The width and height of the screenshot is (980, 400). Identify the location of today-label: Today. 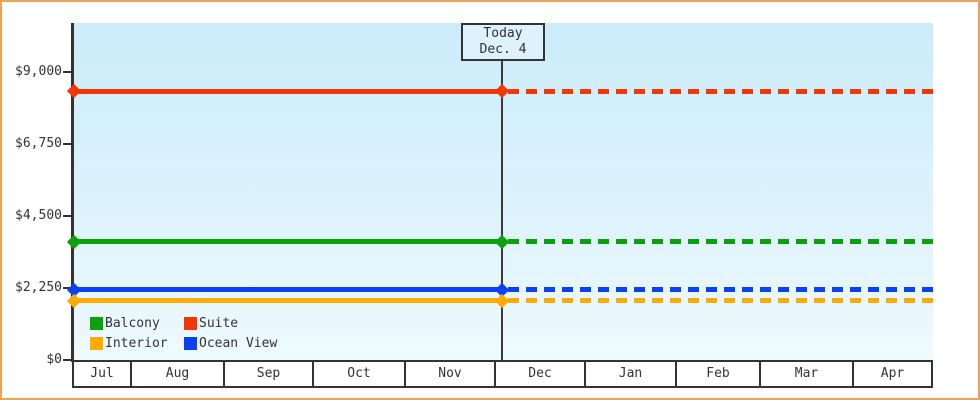
(503, 33).